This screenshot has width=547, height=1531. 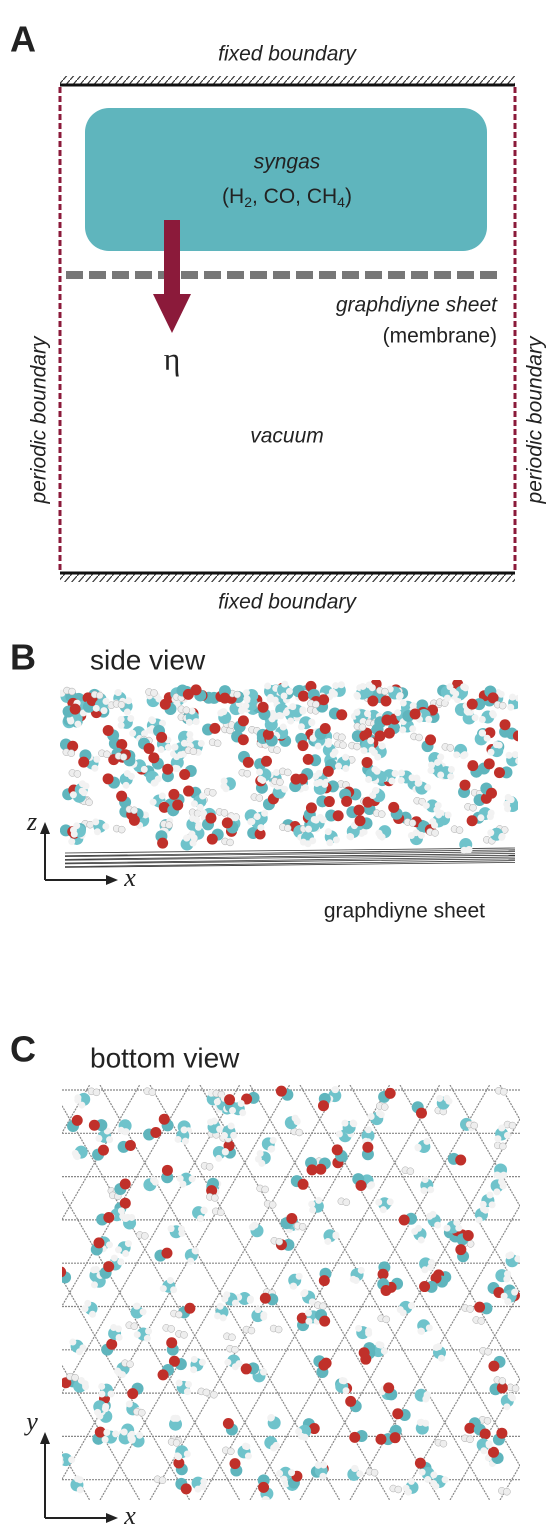 What do you see at coordinates (23, 657) in the screenshot?
I see `panel-label: B` at bounding box center [23, 657].